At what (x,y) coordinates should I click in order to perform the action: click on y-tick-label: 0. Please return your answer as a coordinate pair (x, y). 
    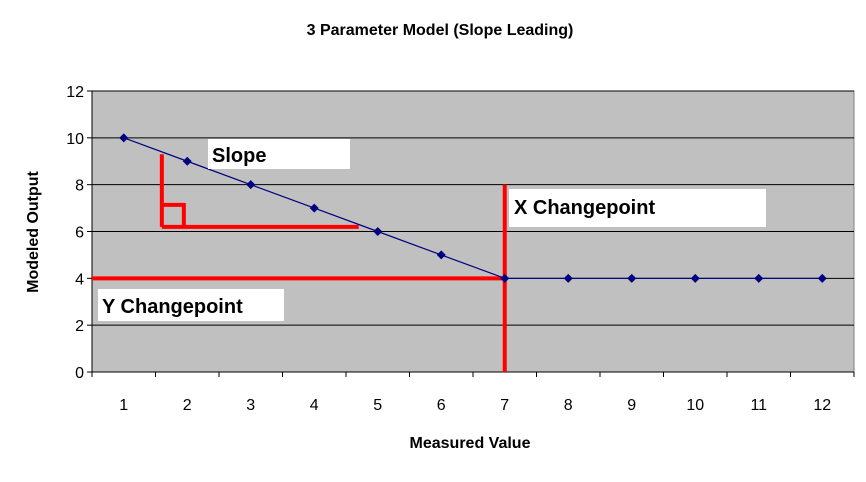
    Looking at the image, I should click on (79, 373).